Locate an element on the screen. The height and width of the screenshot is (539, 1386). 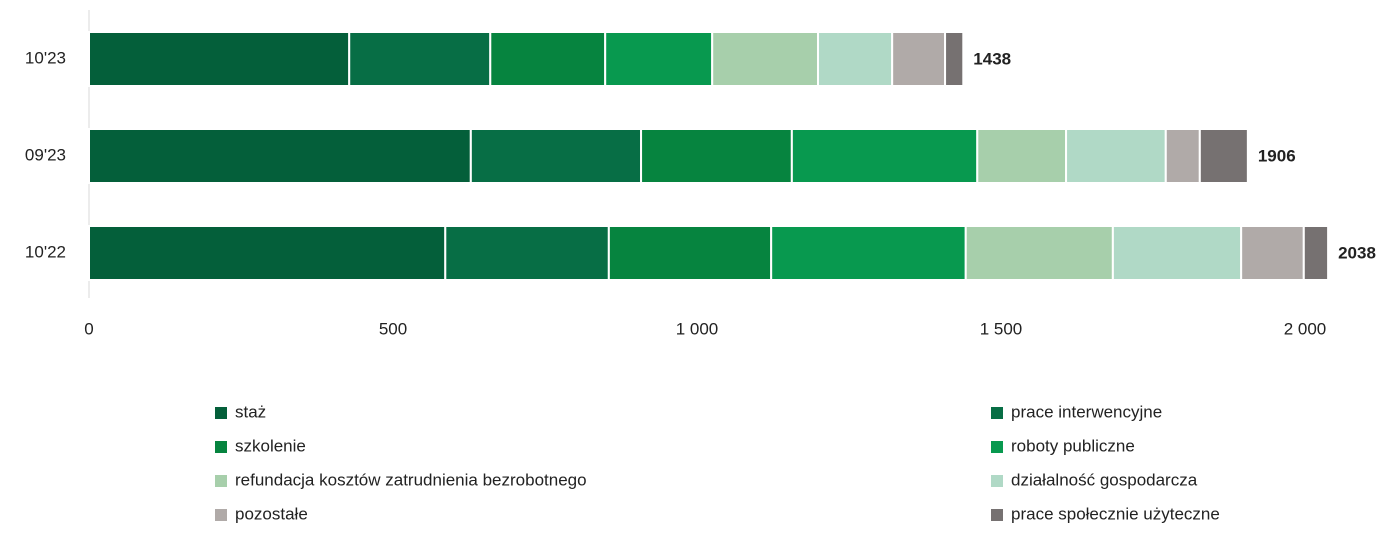
legend-label: działalność gospodarcza is located at coordinates (1104, 479).